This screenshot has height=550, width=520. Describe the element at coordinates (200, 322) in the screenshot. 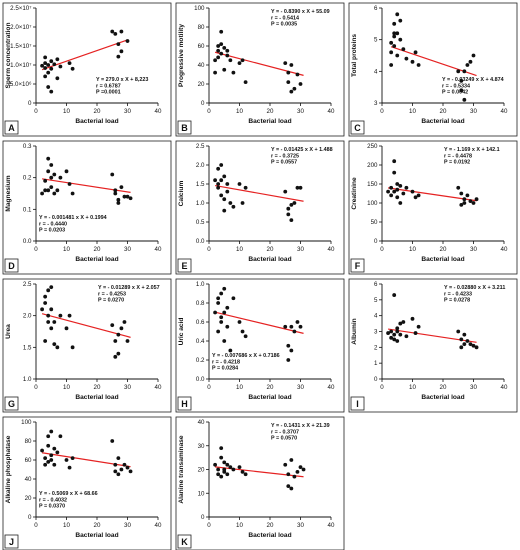

I see `y-tick-label: 0.6` at that location.